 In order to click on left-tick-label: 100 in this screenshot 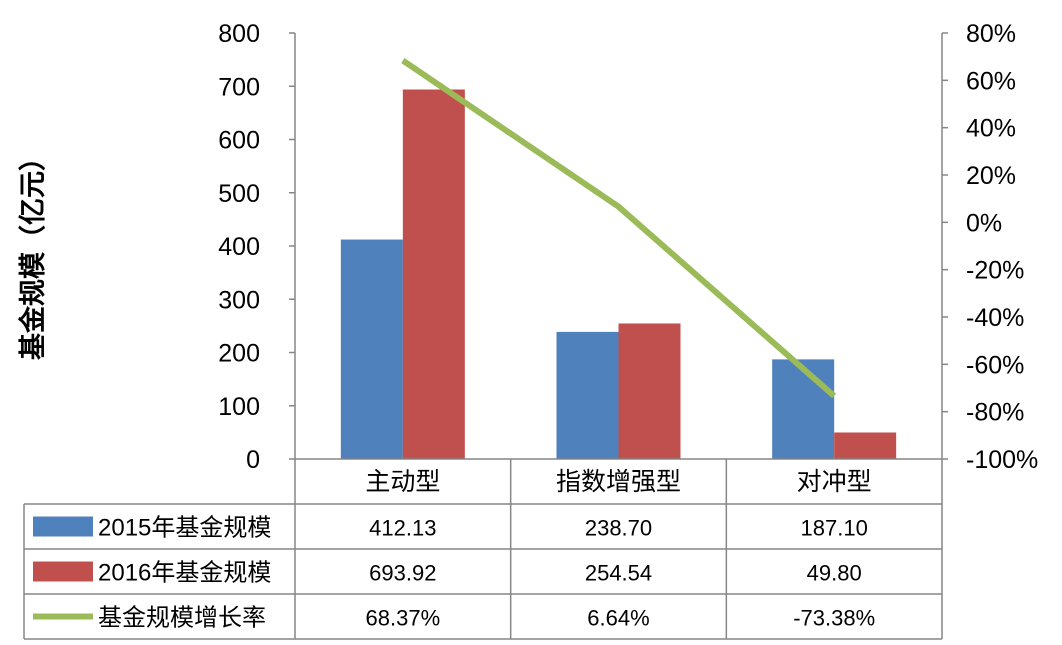, I will do `click(239, 407)`.